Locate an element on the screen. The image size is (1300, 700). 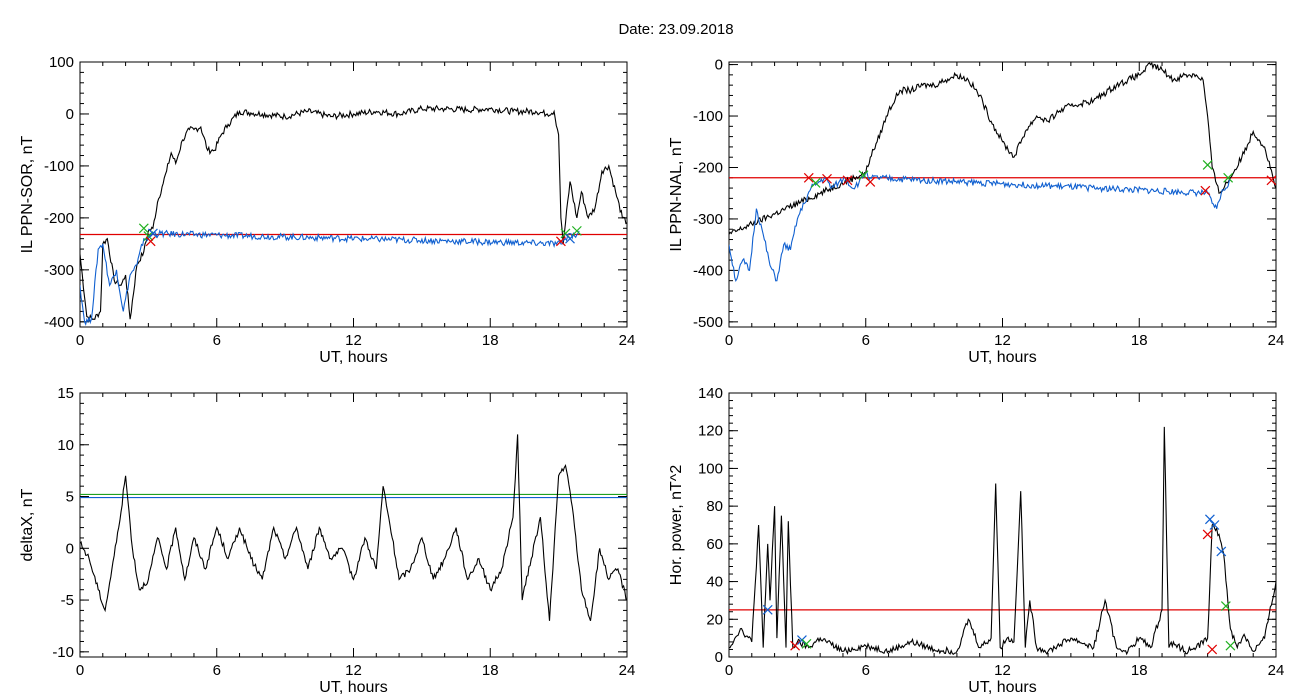
y-axis-label: IL PPN-SOR, nT is located at coordinates (27, 194).